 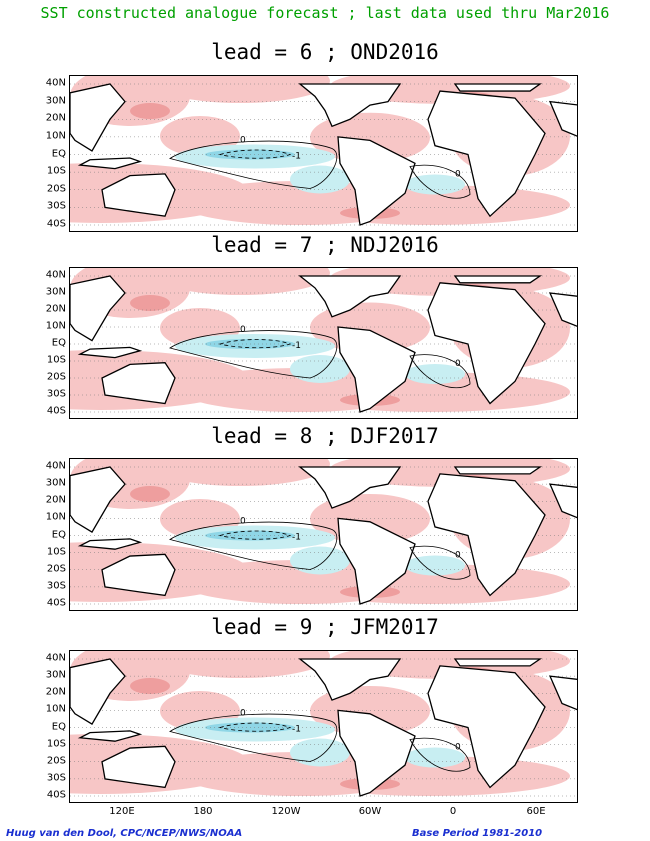 I want to click on credit-author: Huug van den Dool, CPC/NCEP/NWS/NOAA, so click(x=124, y=833).